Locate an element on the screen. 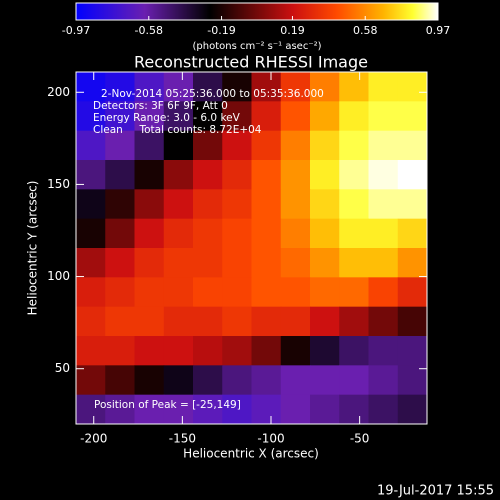 Image resolution: width=500 pixels, height=500 pixels. x-axis-label: Heliocentric X (arcsec) is located at coordinates (251, 454).